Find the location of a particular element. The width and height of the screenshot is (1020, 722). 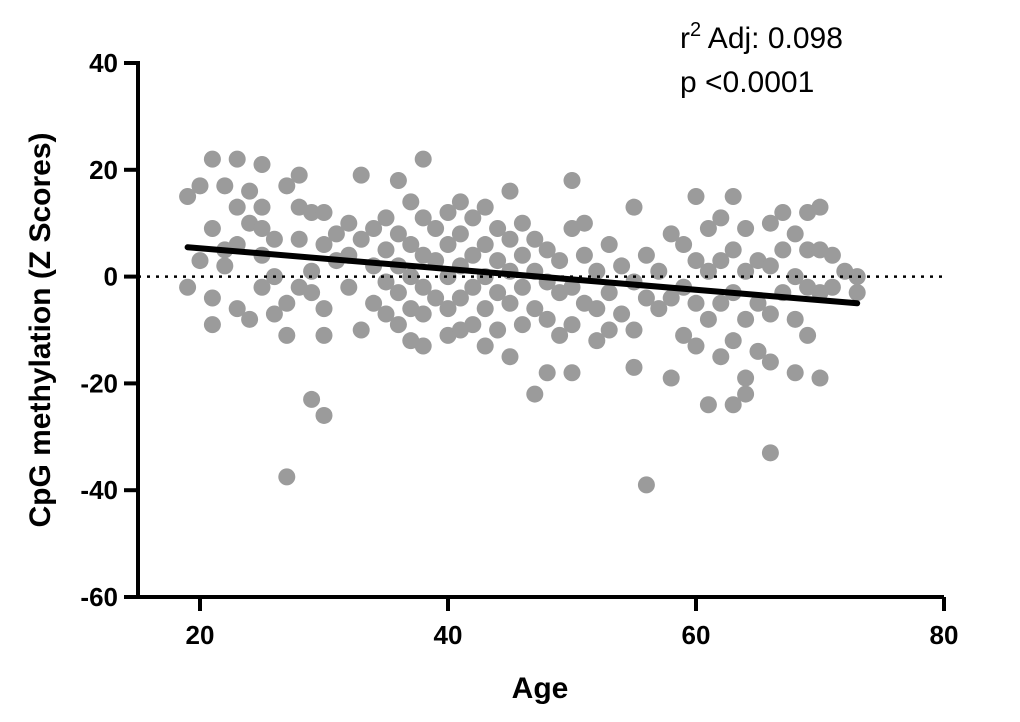

y-axis-ticks: 40 20 0 -20 -40 -60 is located at coordinates (109, 330).